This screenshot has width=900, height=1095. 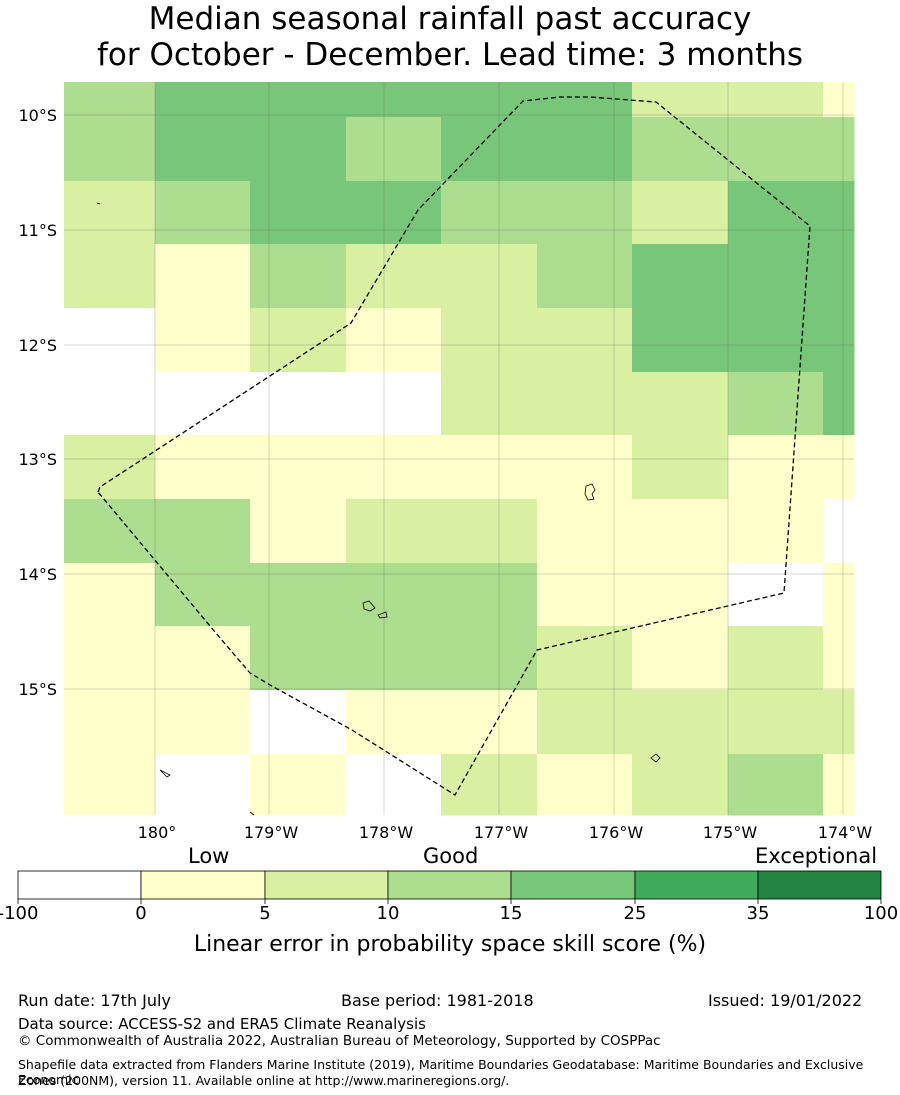 I want to click on legend-tick: 5, so click(x=265, y=913).